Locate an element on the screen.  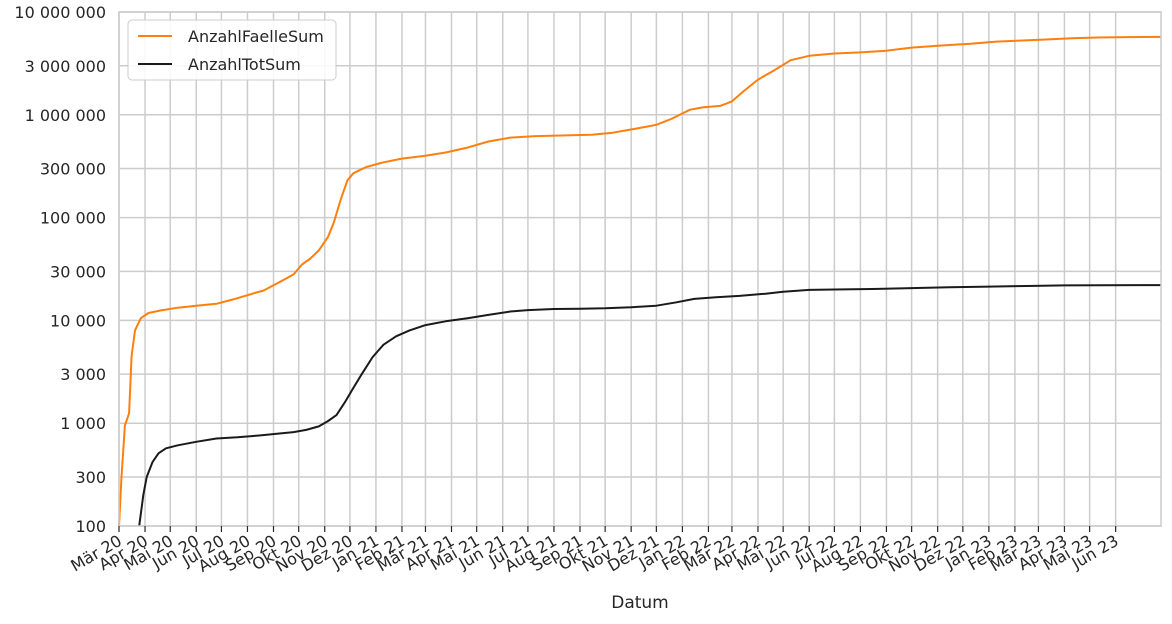
y-tick-label: 30 000 is located at coordinates (78, 271).